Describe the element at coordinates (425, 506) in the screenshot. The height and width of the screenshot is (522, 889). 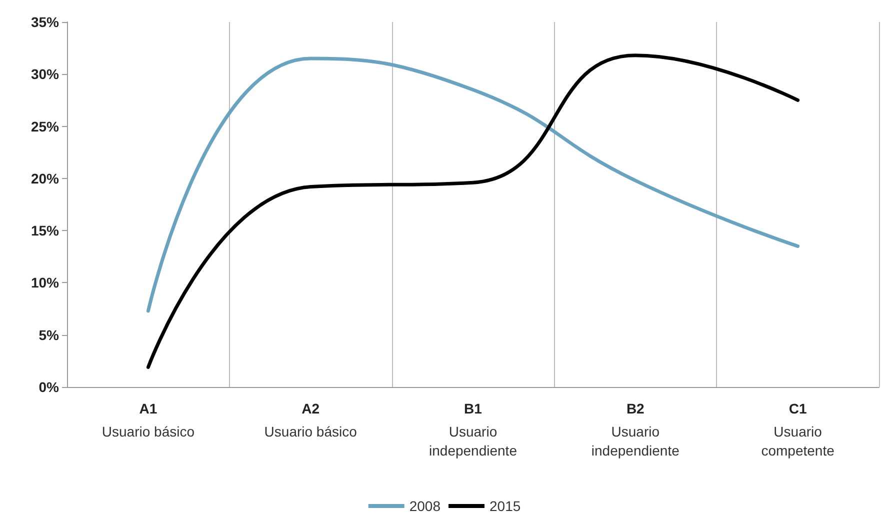
I see `legend-label: 2008` at that location.